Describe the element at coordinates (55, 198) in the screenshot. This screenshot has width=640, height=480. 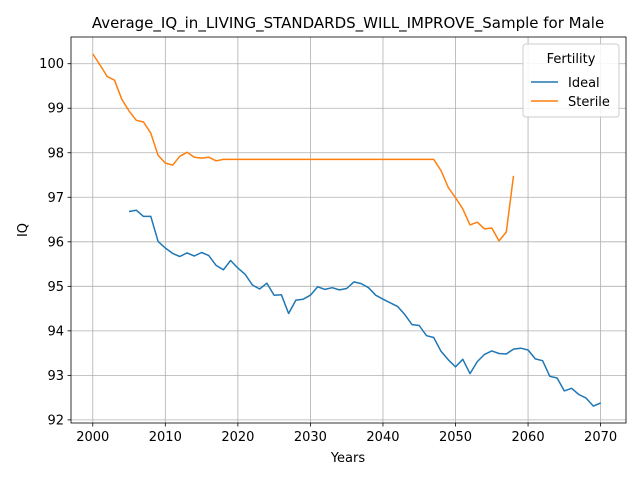
I see `y-tick-label: 97` at that location.